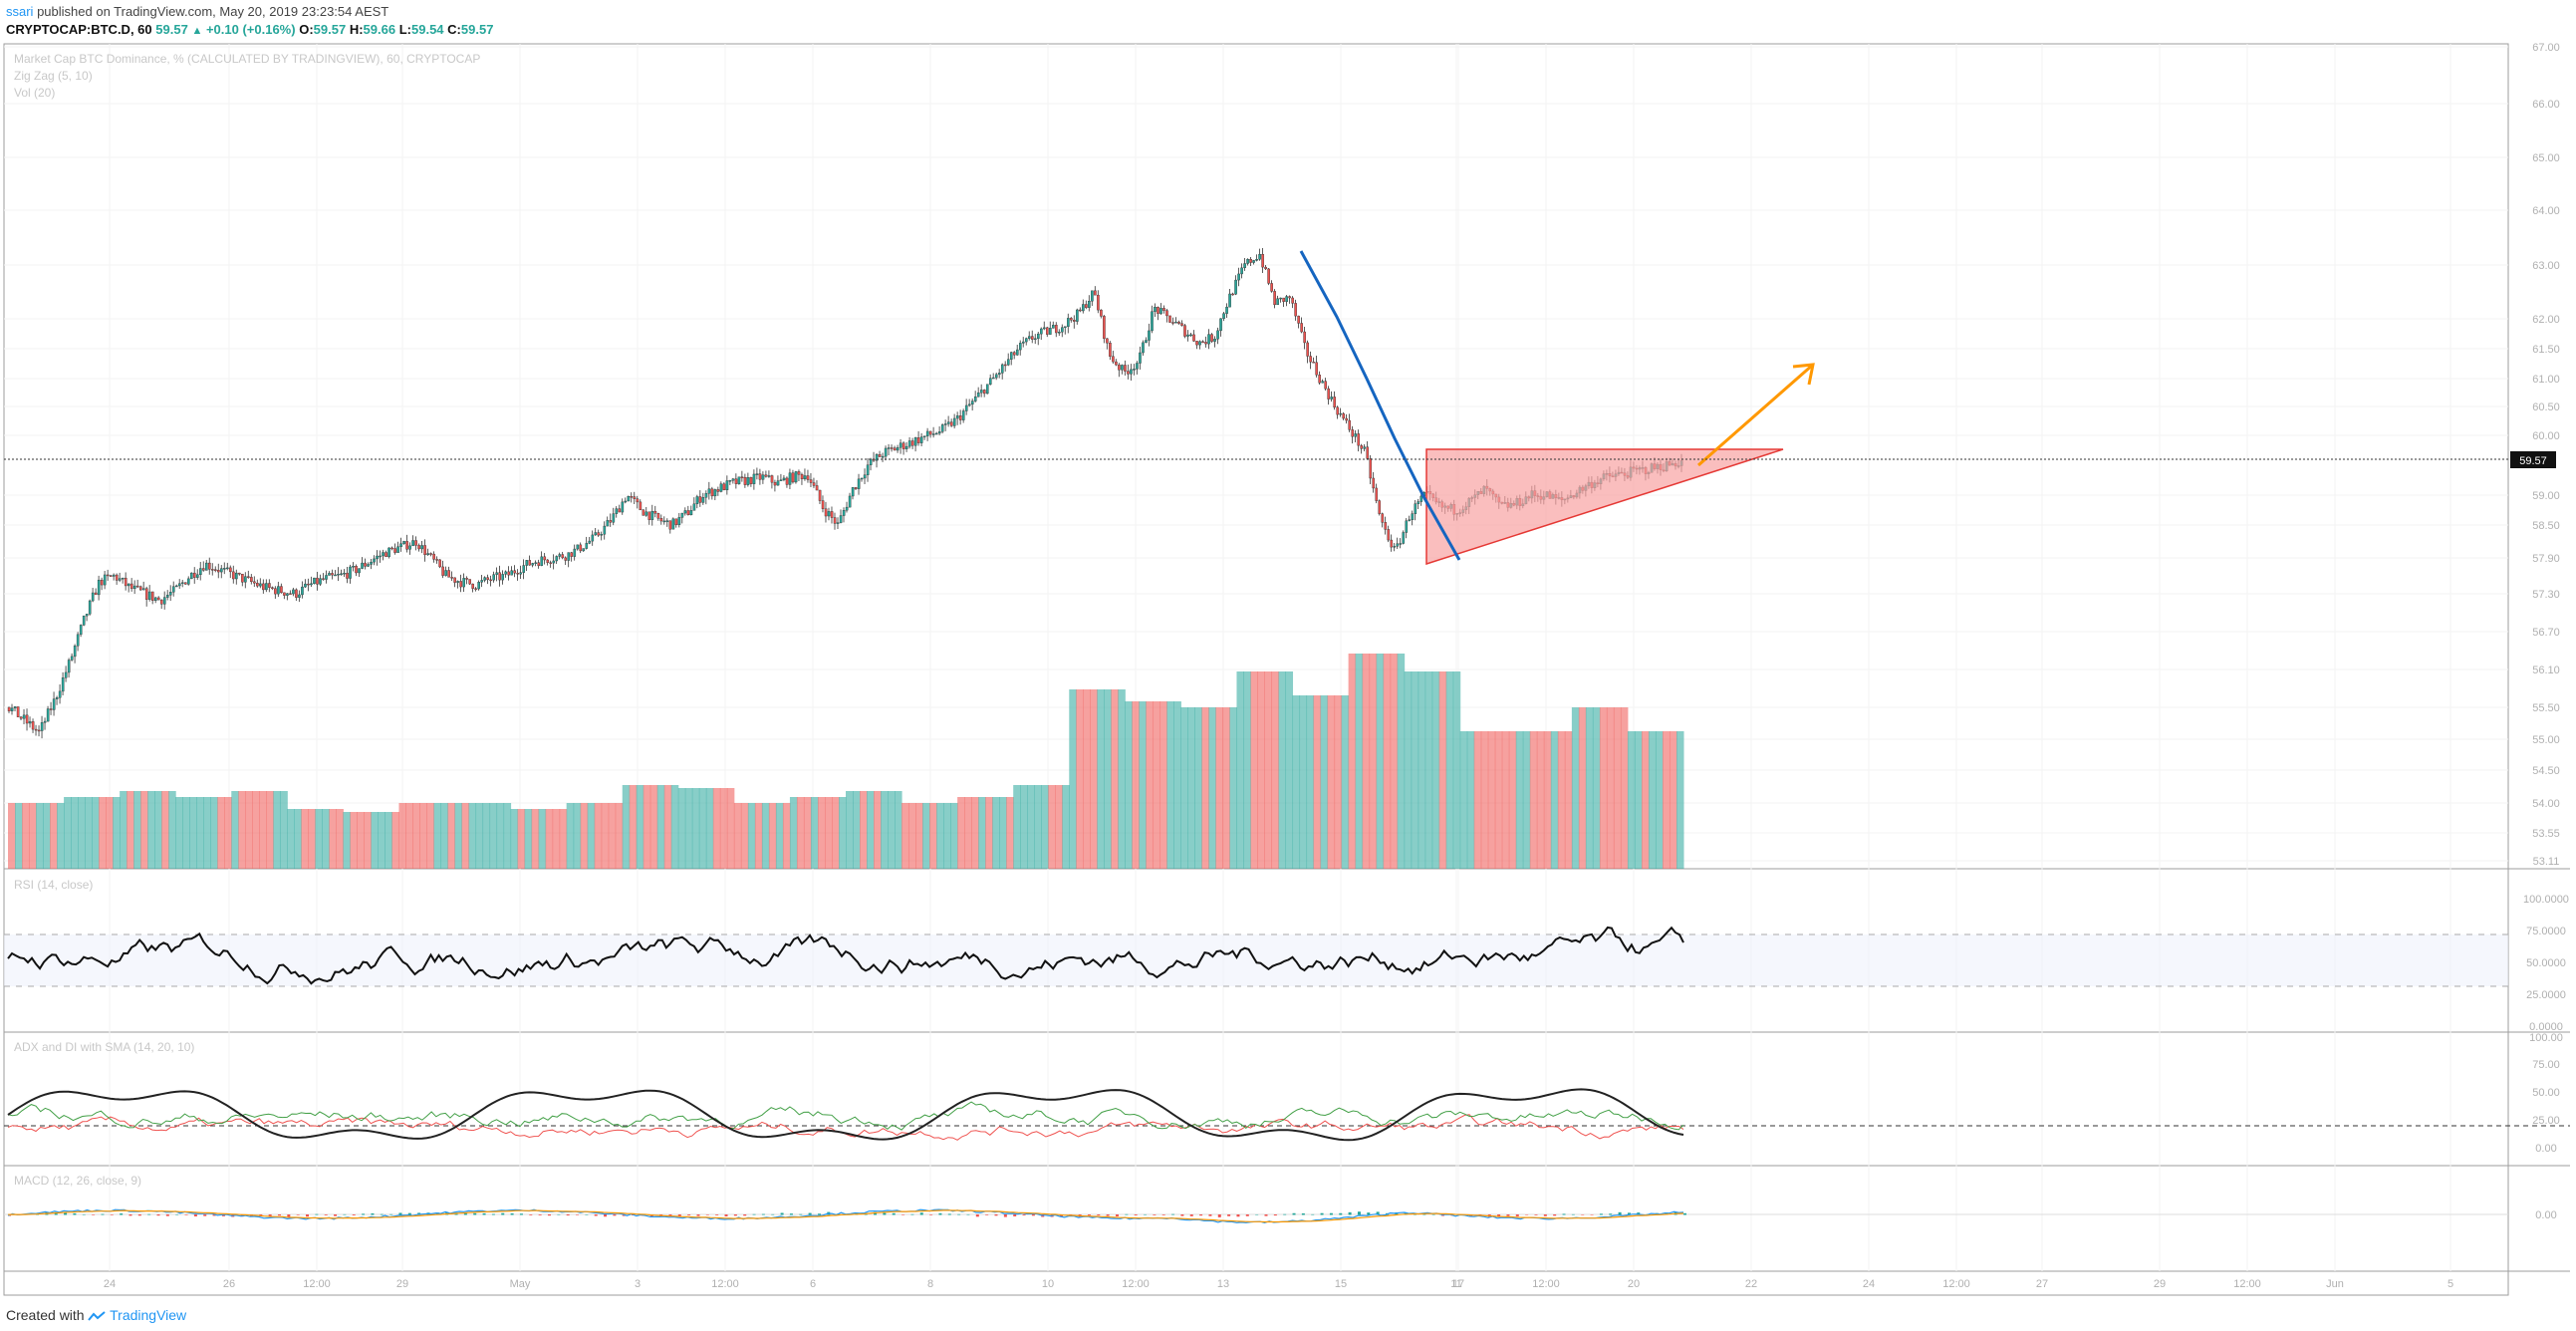 The width and height of the screenshot is (2576, 1331). Describe the element at coordinates (2546, 350) in the screenshot. I see `price-tick: 61.50` at that location.